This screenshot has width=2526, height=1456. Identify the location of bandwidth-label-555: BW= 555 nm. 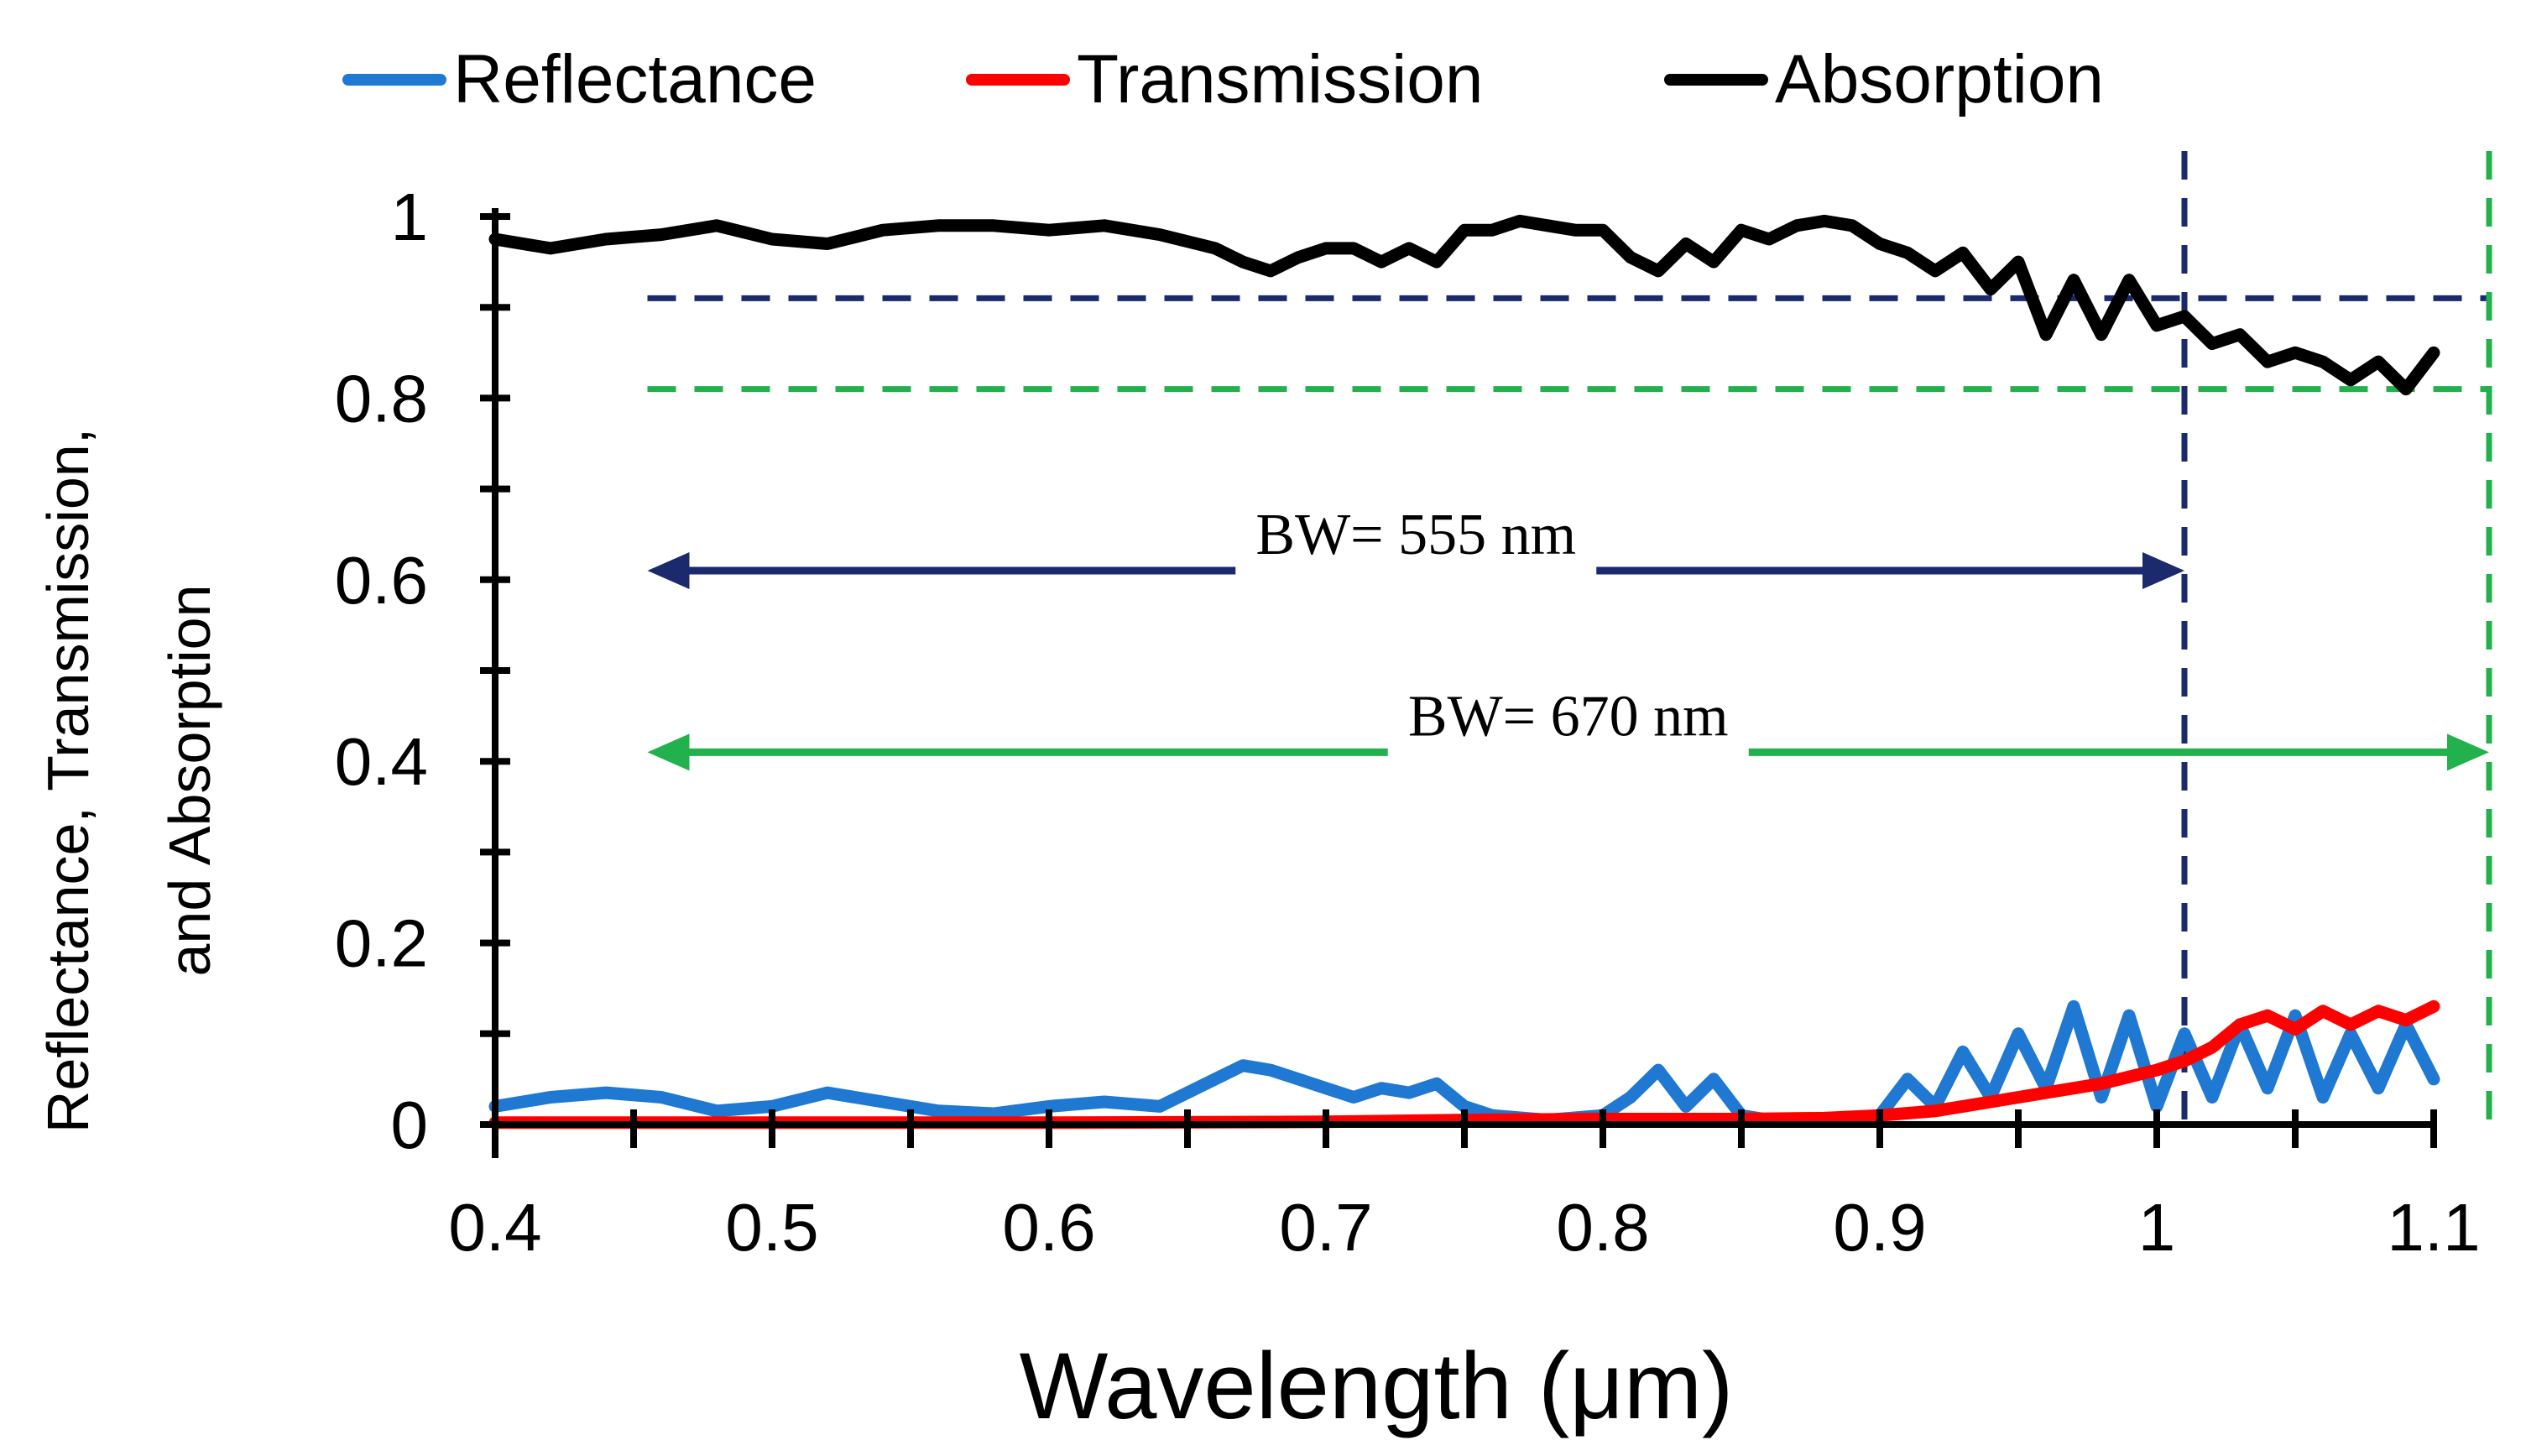
(1415, 535).